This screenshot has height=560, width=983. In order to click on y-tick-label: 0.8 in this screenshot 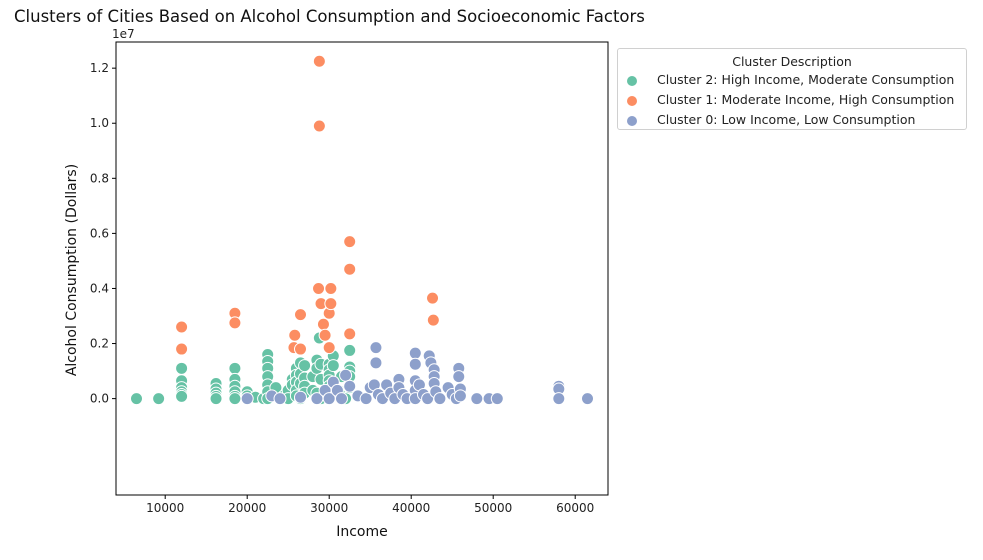, I will do `click(99, 178)`.